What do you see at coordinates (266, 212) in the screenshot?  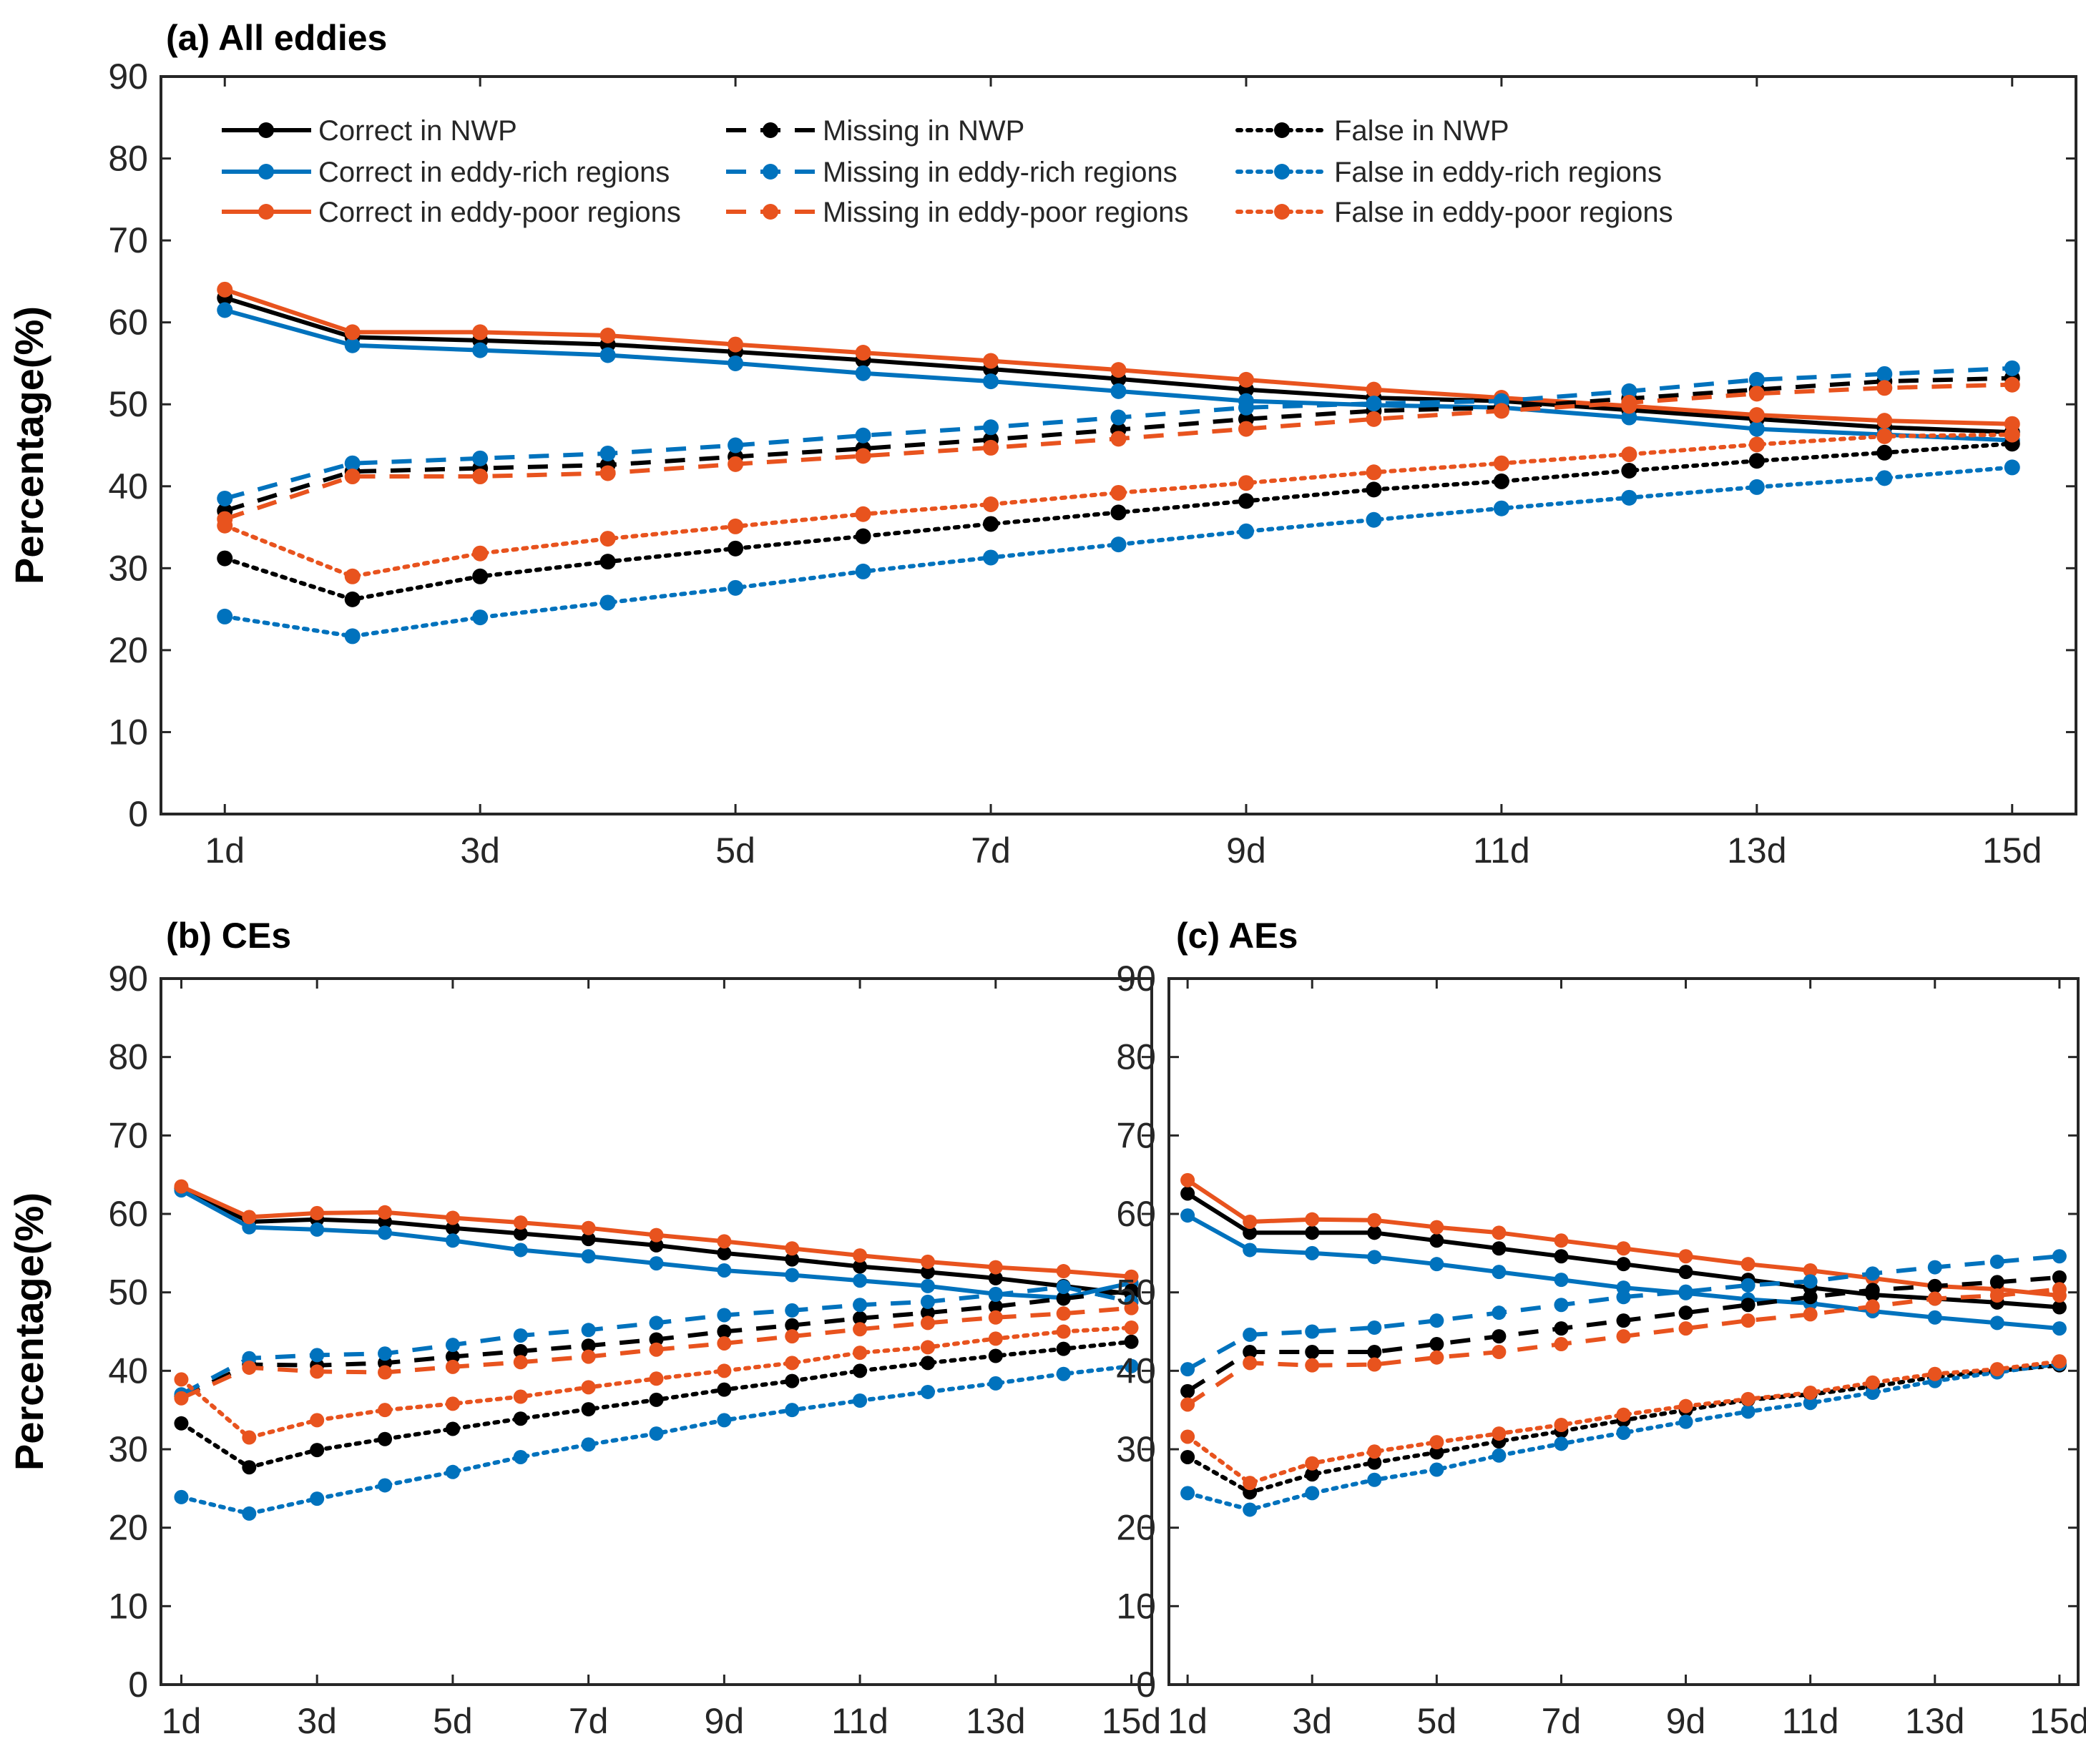 I see `legend-marker` at bounding box center [266, 212].